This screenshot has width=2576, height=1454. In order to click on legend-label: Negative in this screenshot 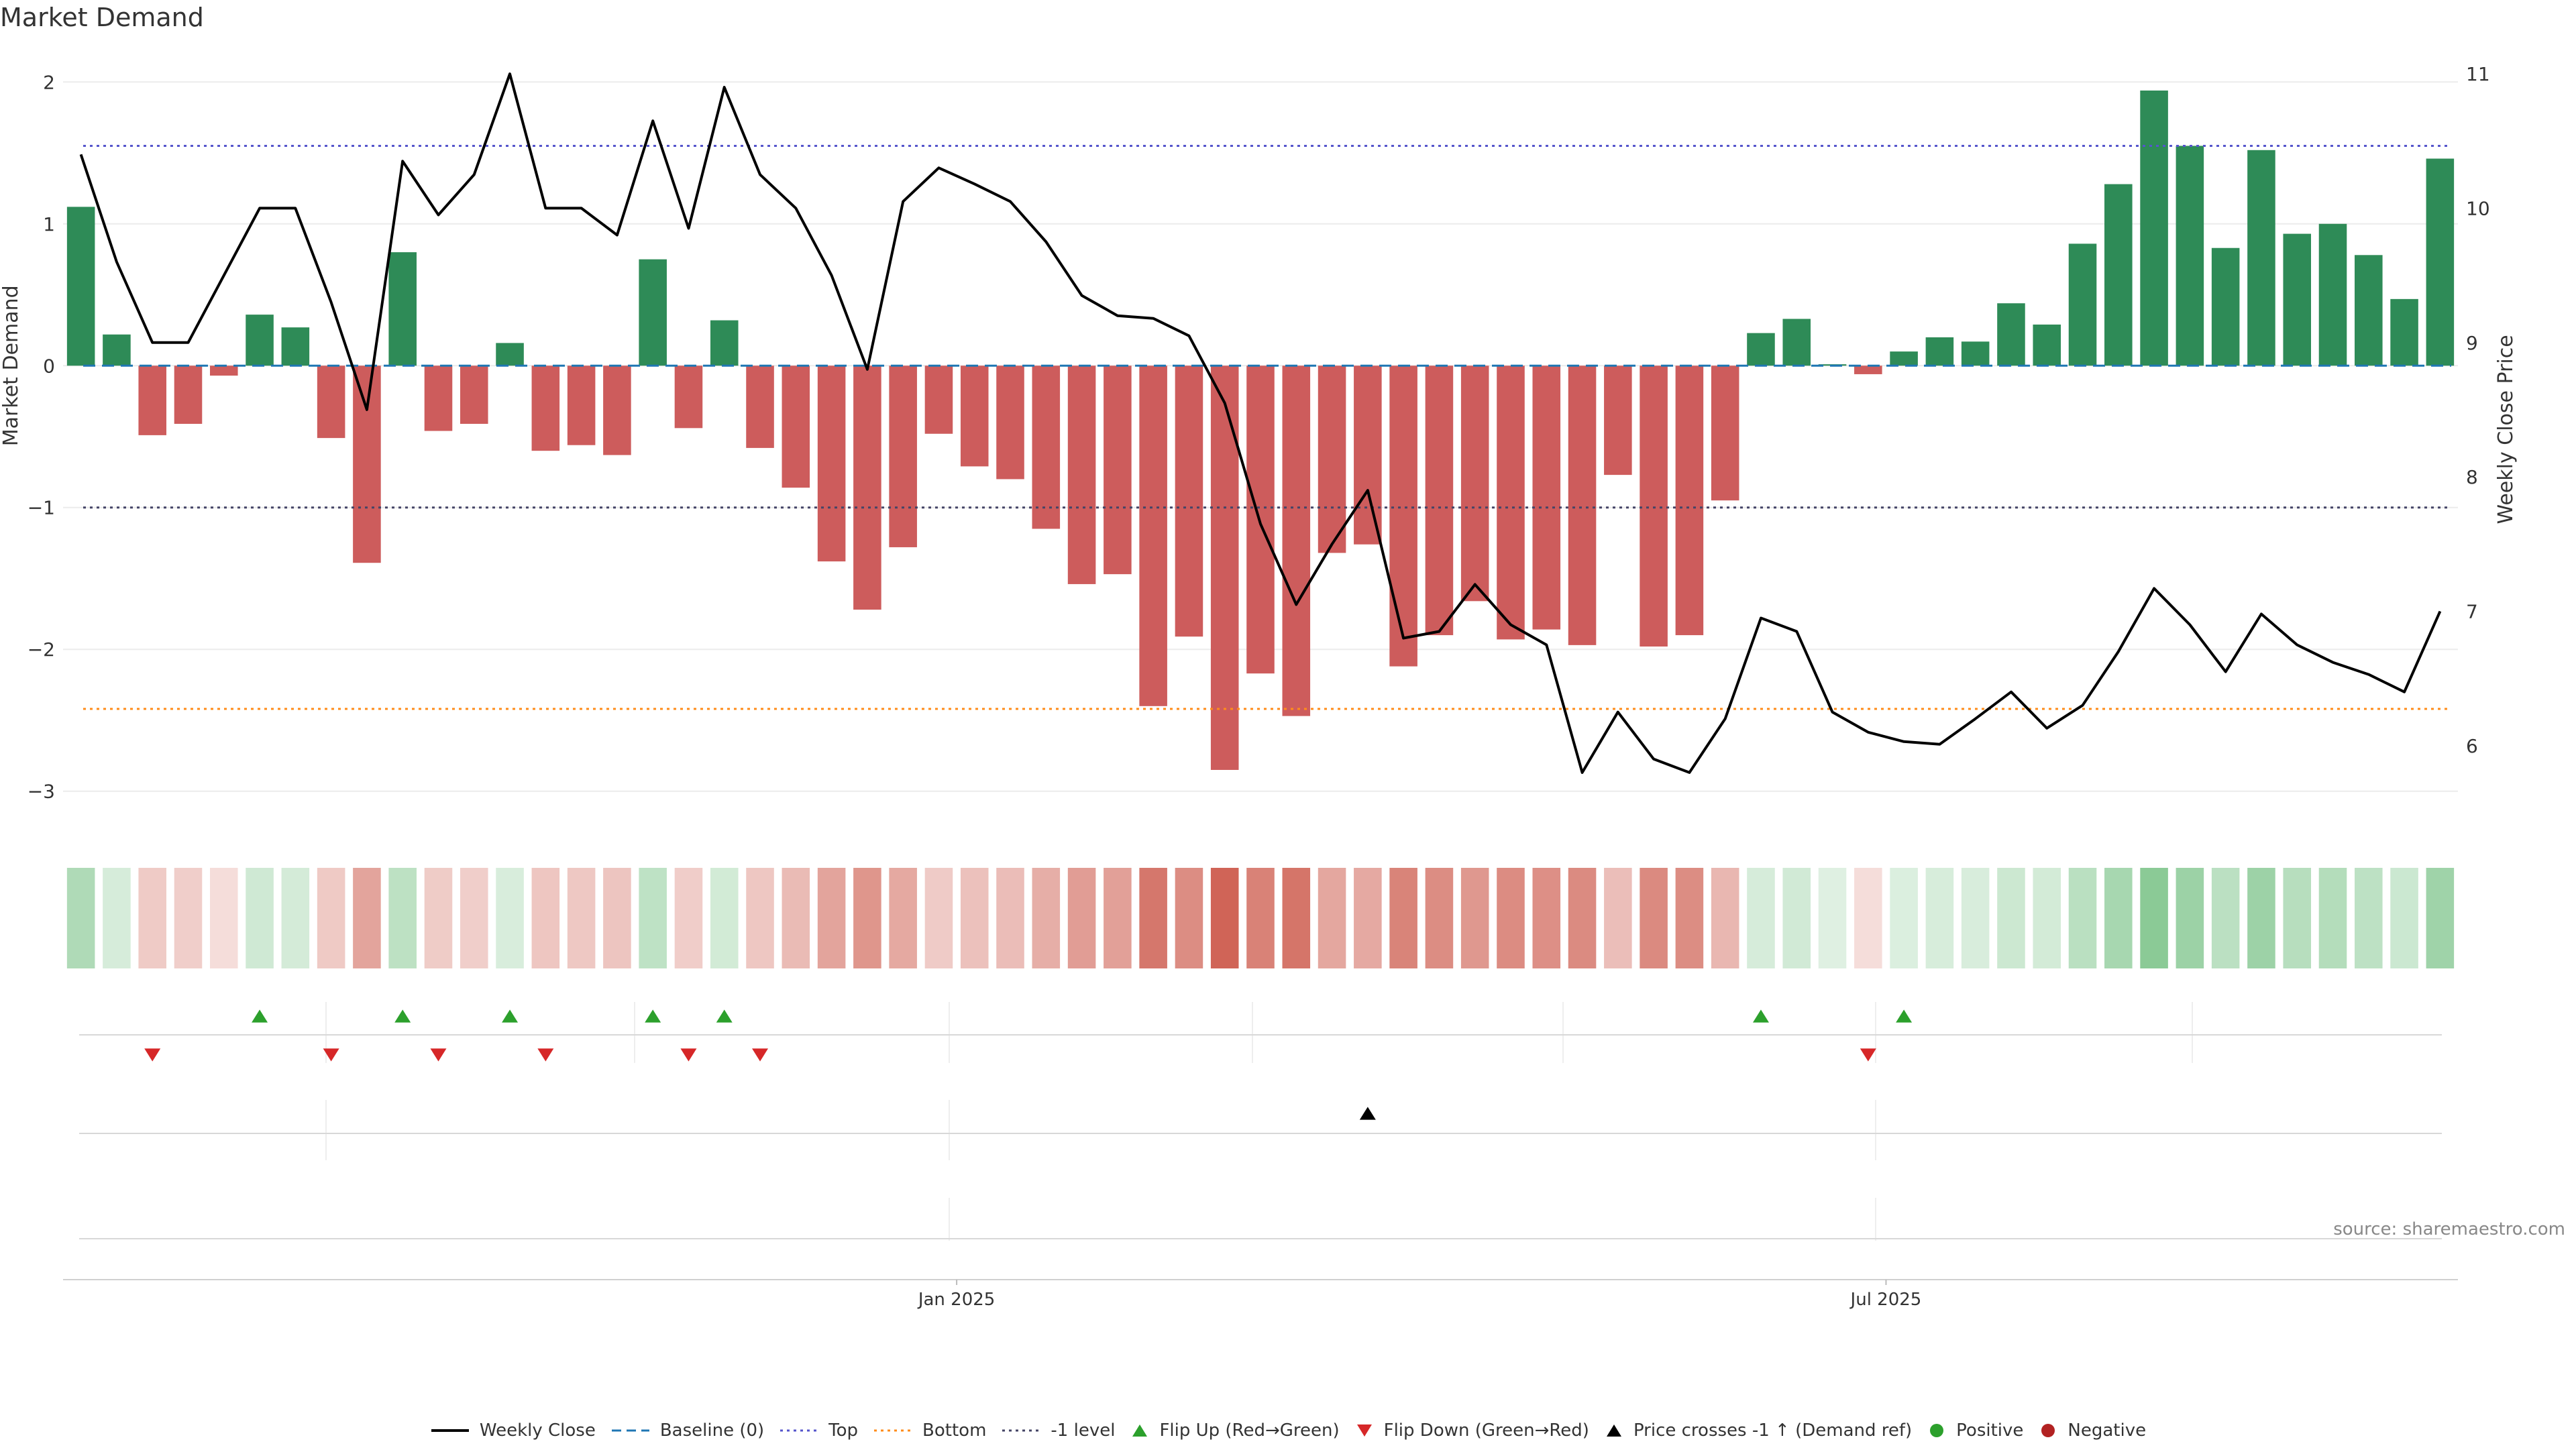, I will do `click(2107, 1430)`.